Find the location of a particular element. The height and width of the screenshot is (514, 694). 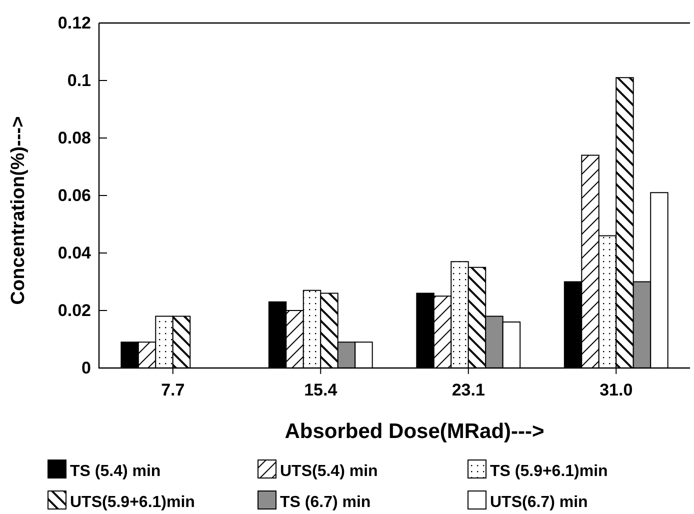

legend-label: UTS(5.4) min is located at coordinates (329, 471).